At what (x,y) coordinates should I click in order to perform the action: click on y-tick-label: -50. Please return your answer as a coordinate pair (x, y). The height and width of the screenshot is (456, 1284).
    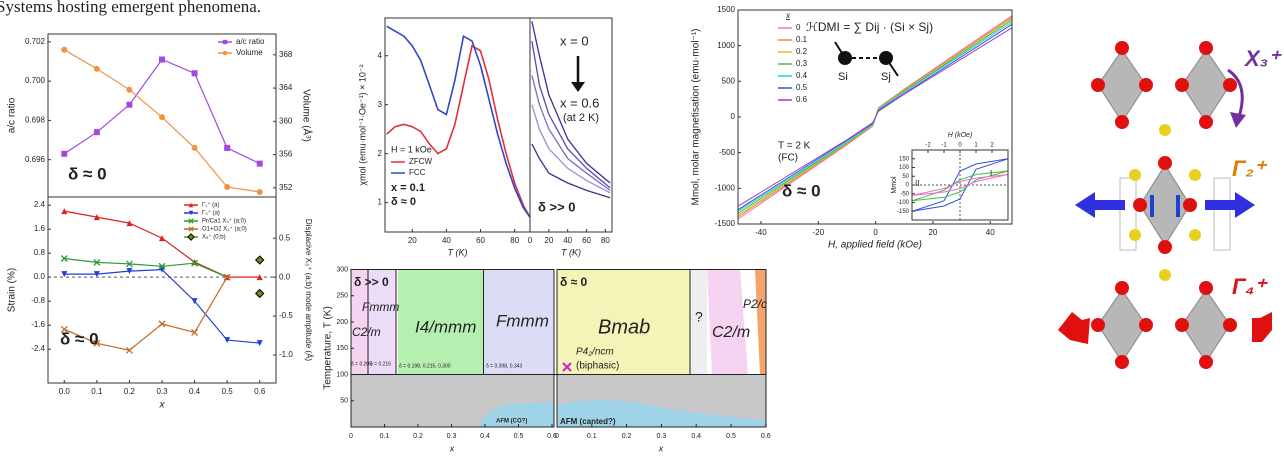
    Looking at the image, I should click on (904, 194).